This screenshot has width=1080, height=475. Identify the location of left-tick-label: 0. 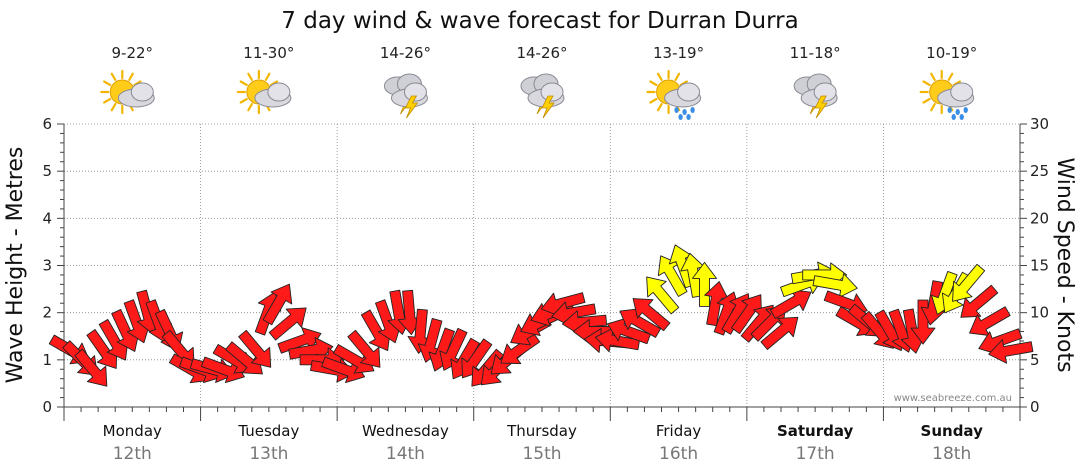
(47, 407).